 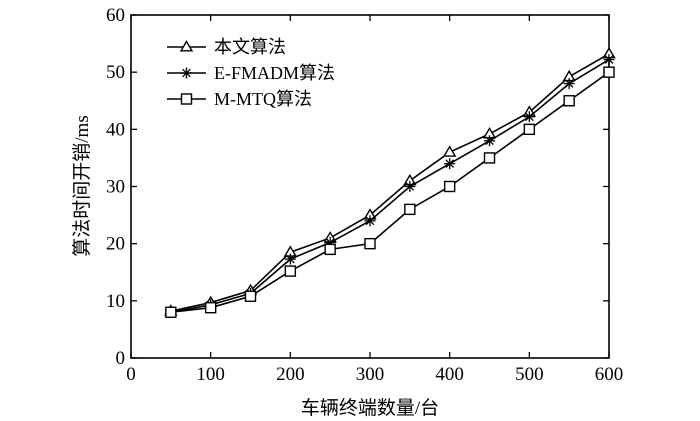 What do you see at coordinates (115, 129) in the screenshot?
I see `y-tick-label: 40` at bounding box center [115, 129].